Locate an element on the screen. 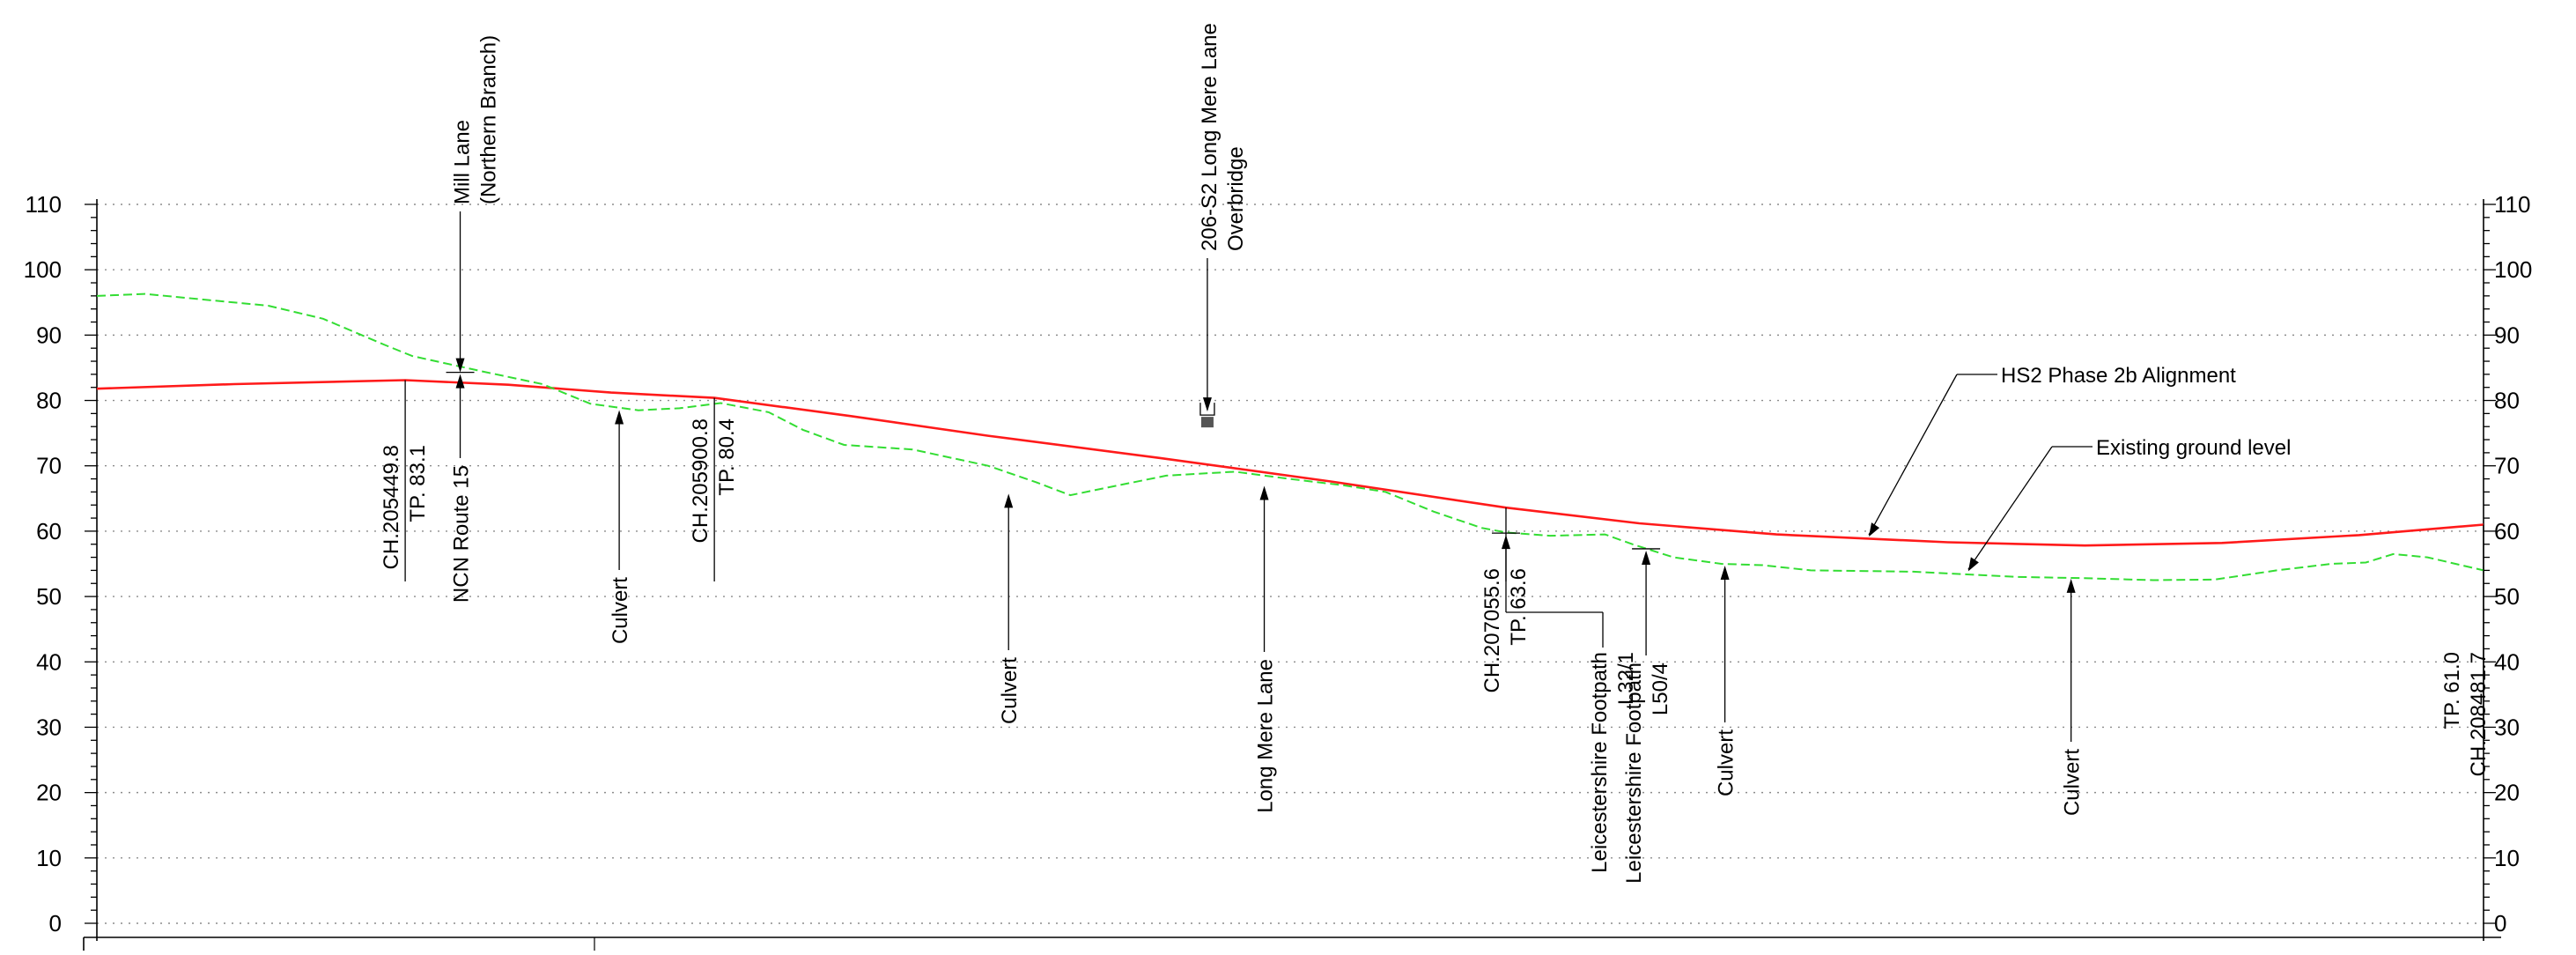 The image size is (2576, 955). chainage-text: CH.205449.8 is located at coordinates (391, 507).